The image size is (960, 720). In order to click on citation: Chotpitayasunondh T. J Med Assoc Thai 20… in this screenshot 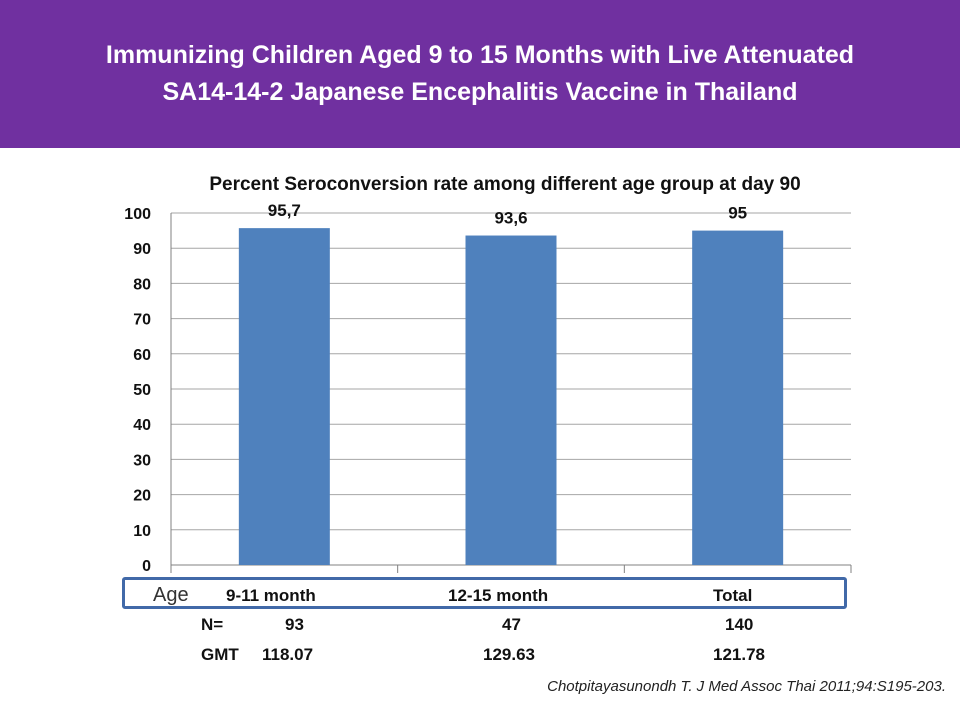, I will do `click(746, 686)`.